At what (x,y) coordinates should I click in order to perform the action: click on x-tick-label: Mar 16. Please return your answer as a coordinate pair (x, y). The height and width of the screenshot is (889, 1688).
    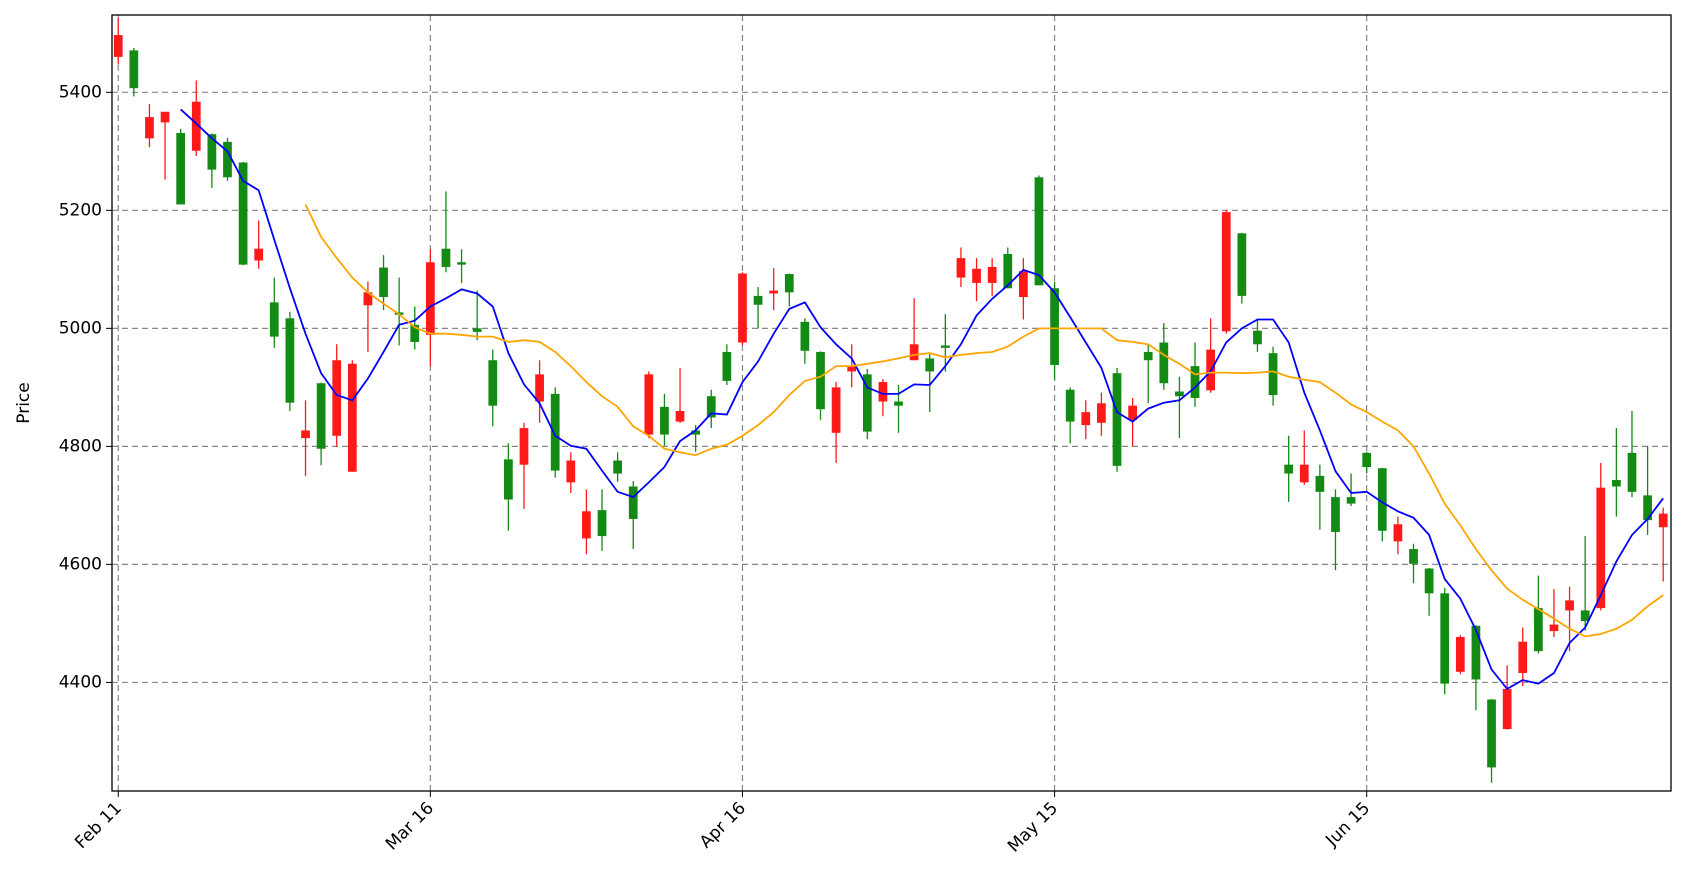
    Looking at the image, I should click on (410, 826).